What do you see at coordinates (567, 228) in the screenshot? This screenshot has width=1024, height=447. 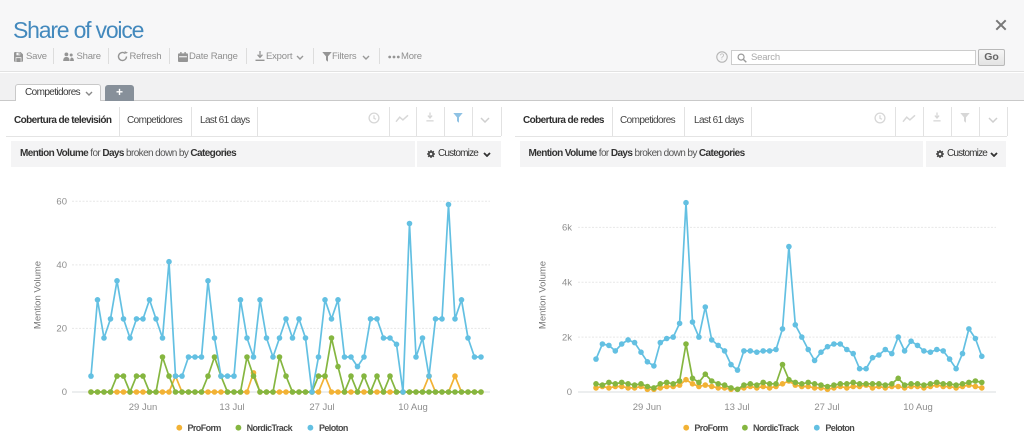 I see `svg-text: 6k` at bounding box center [567, 228].